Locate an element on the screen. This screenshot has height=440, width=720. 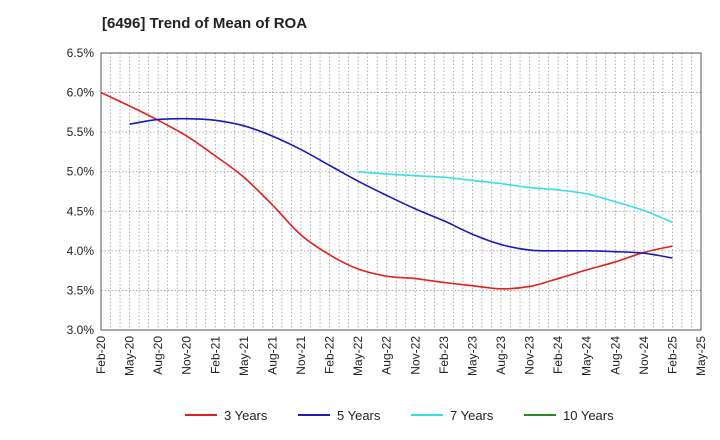
x-tick-label: Nov-20 is located at coordinates (187, 355).